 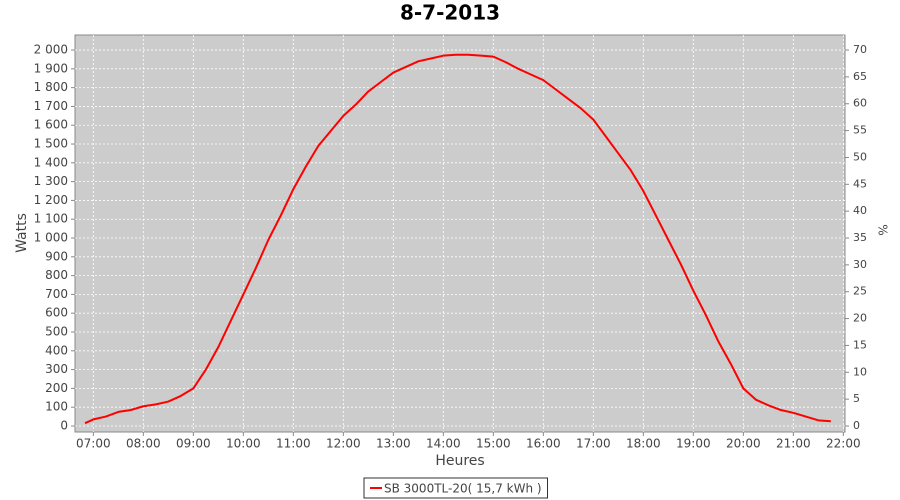 What do you see at coordinates (193, 444) in the screenshot?
I see `x-tick-label: 09:00` at bounding box center [193, 444].